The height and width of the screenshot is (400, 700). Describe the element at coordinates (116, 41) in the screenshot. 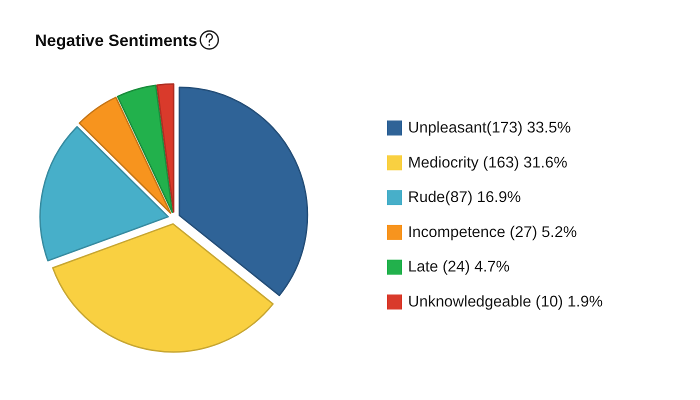

I see `chart-title: Negative Sentiments` at that location.